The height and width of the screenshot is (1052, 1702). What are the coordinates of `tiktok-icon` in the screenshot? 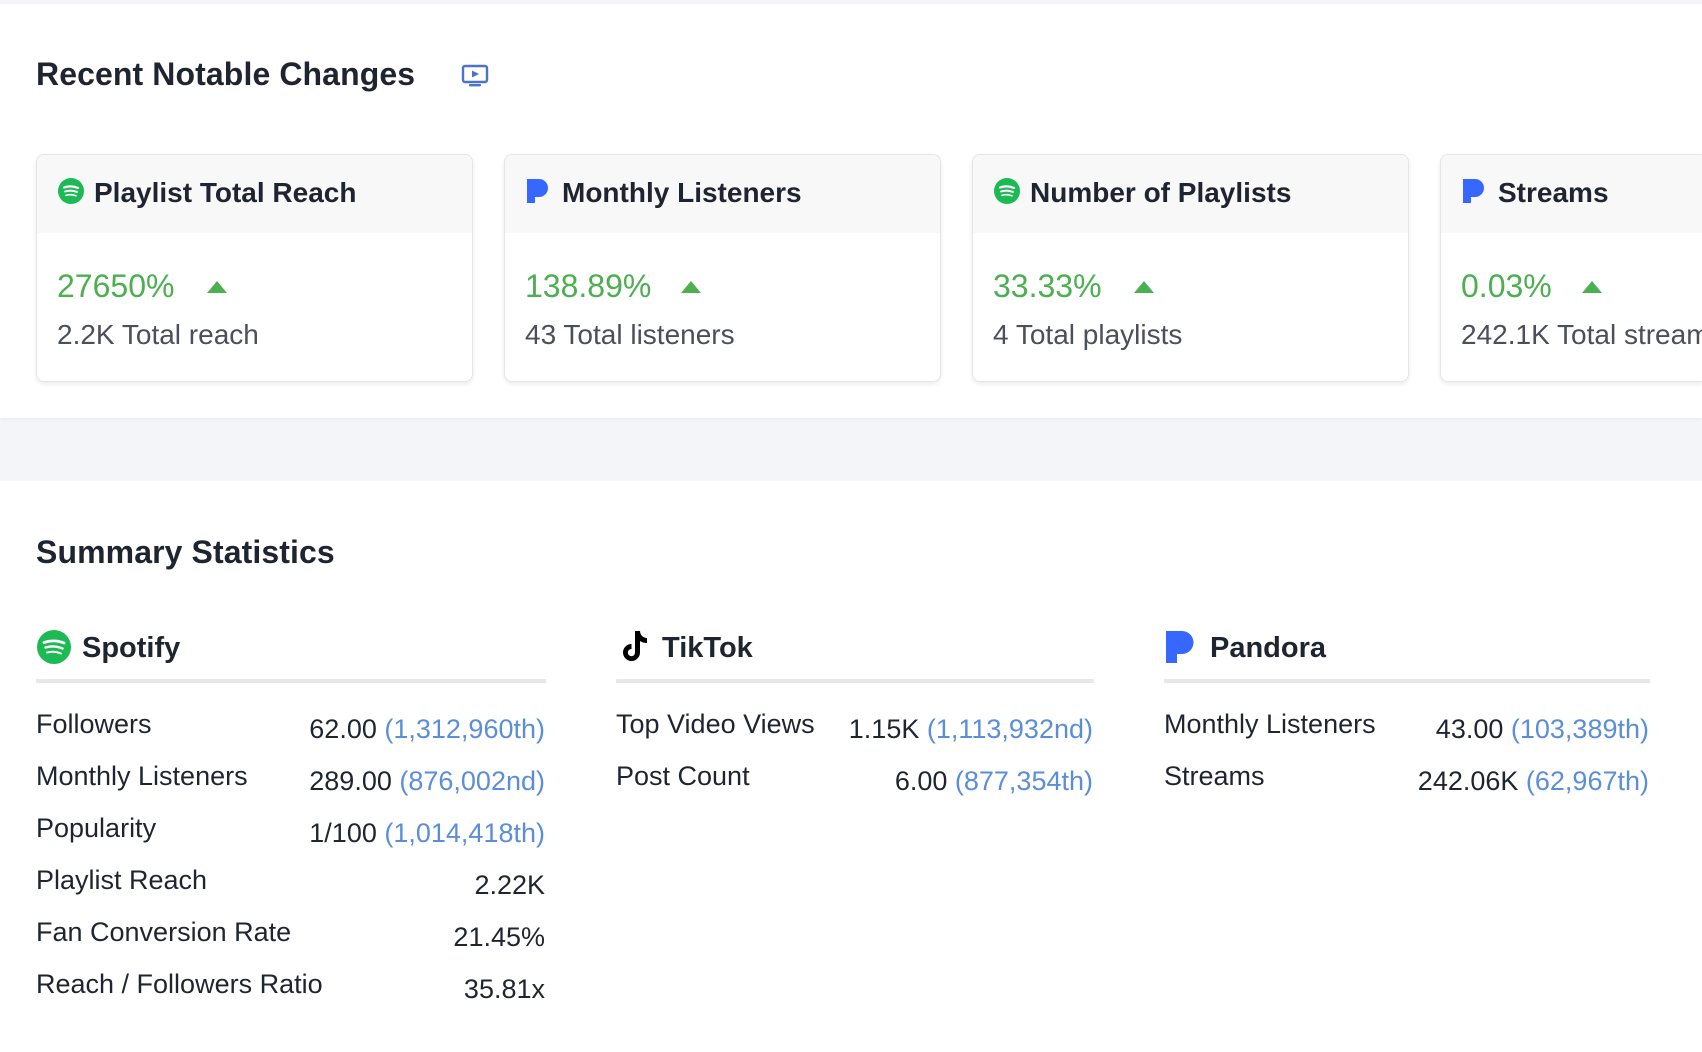 It's located at (635, 646).